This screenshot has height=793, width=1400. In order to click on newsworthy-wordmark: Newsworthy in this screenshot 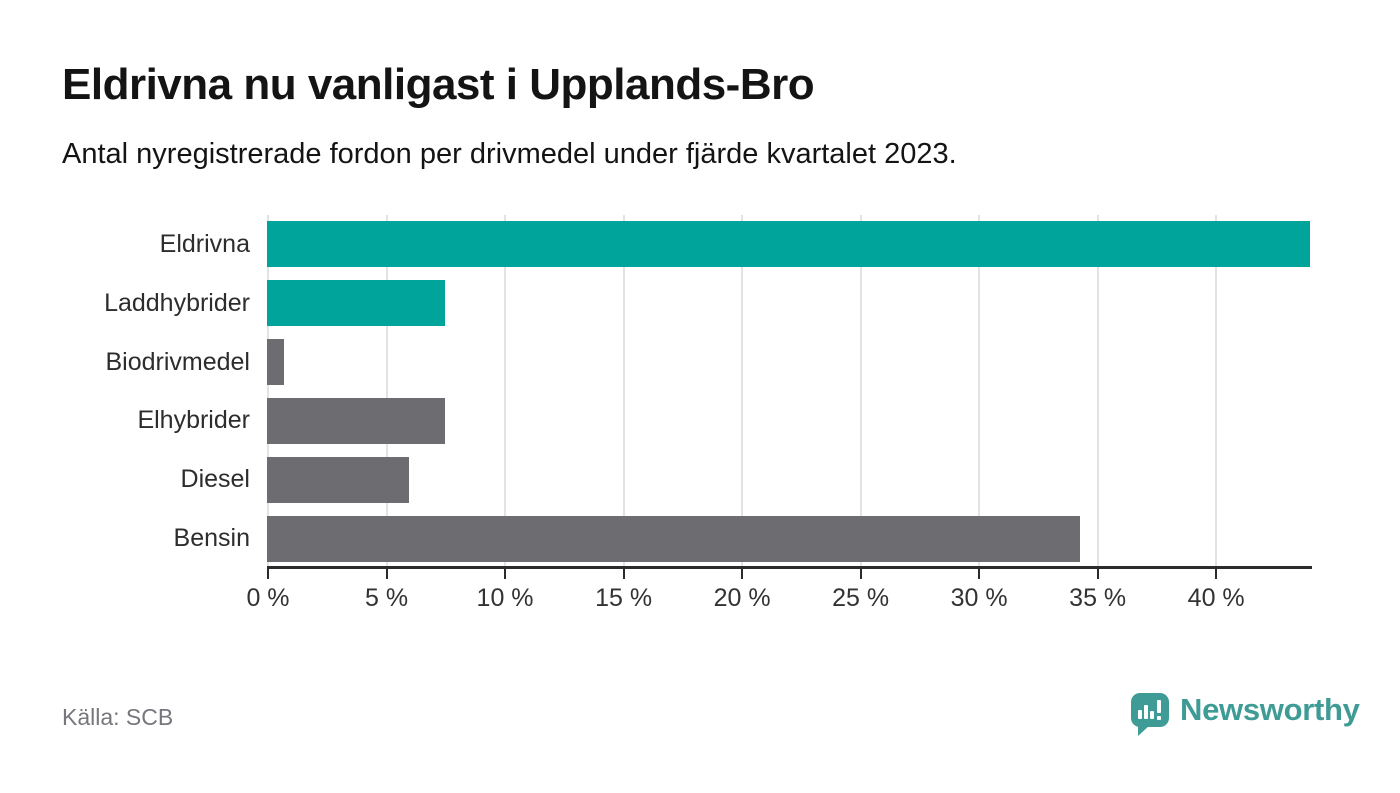, I will do `click(1270, 709)`.